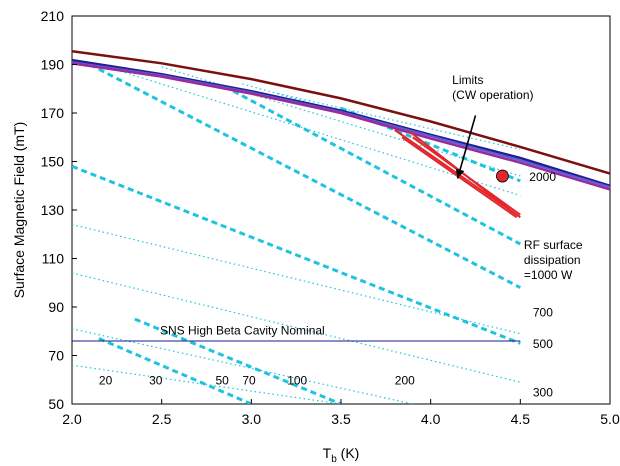 Image resolution: width=620 pixels, height=466 pixels. I want to click on rf-dissipation-annotation: RF surface dissipation =1000 W, so click(553, 260).